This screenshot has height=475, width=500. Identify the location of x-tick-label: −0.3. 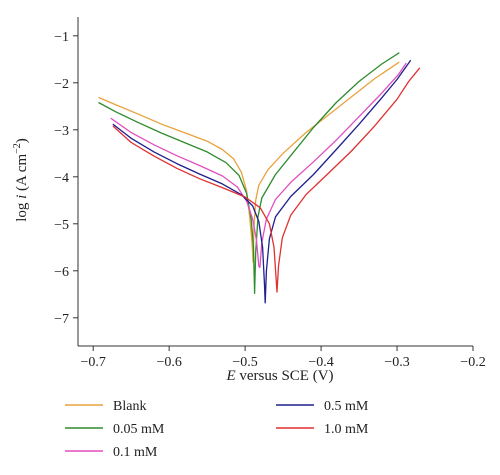
(396, 362).